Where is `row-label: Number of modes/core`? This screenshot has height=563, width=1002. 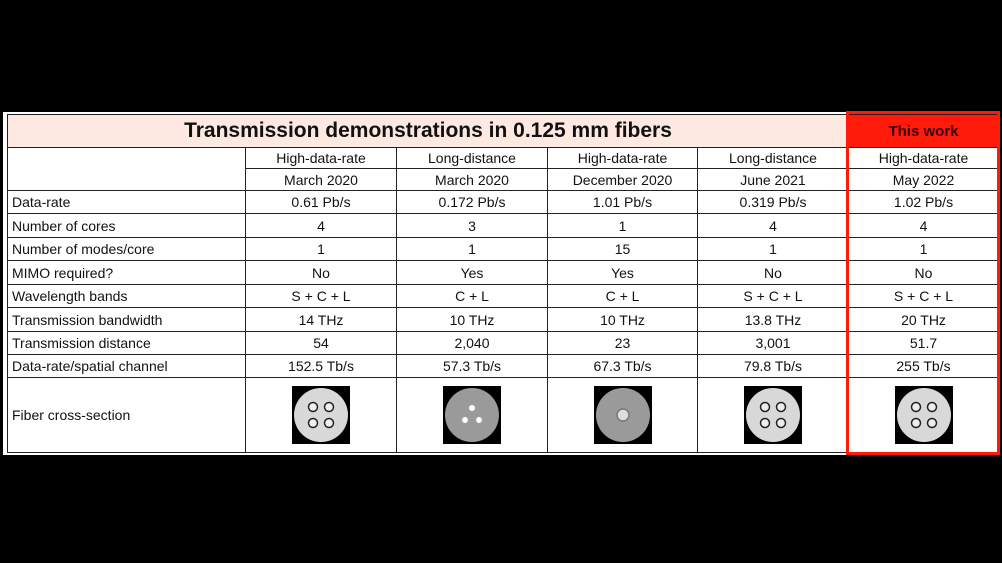
row-label: Number of modes/core is located at coordinates (126, 249).